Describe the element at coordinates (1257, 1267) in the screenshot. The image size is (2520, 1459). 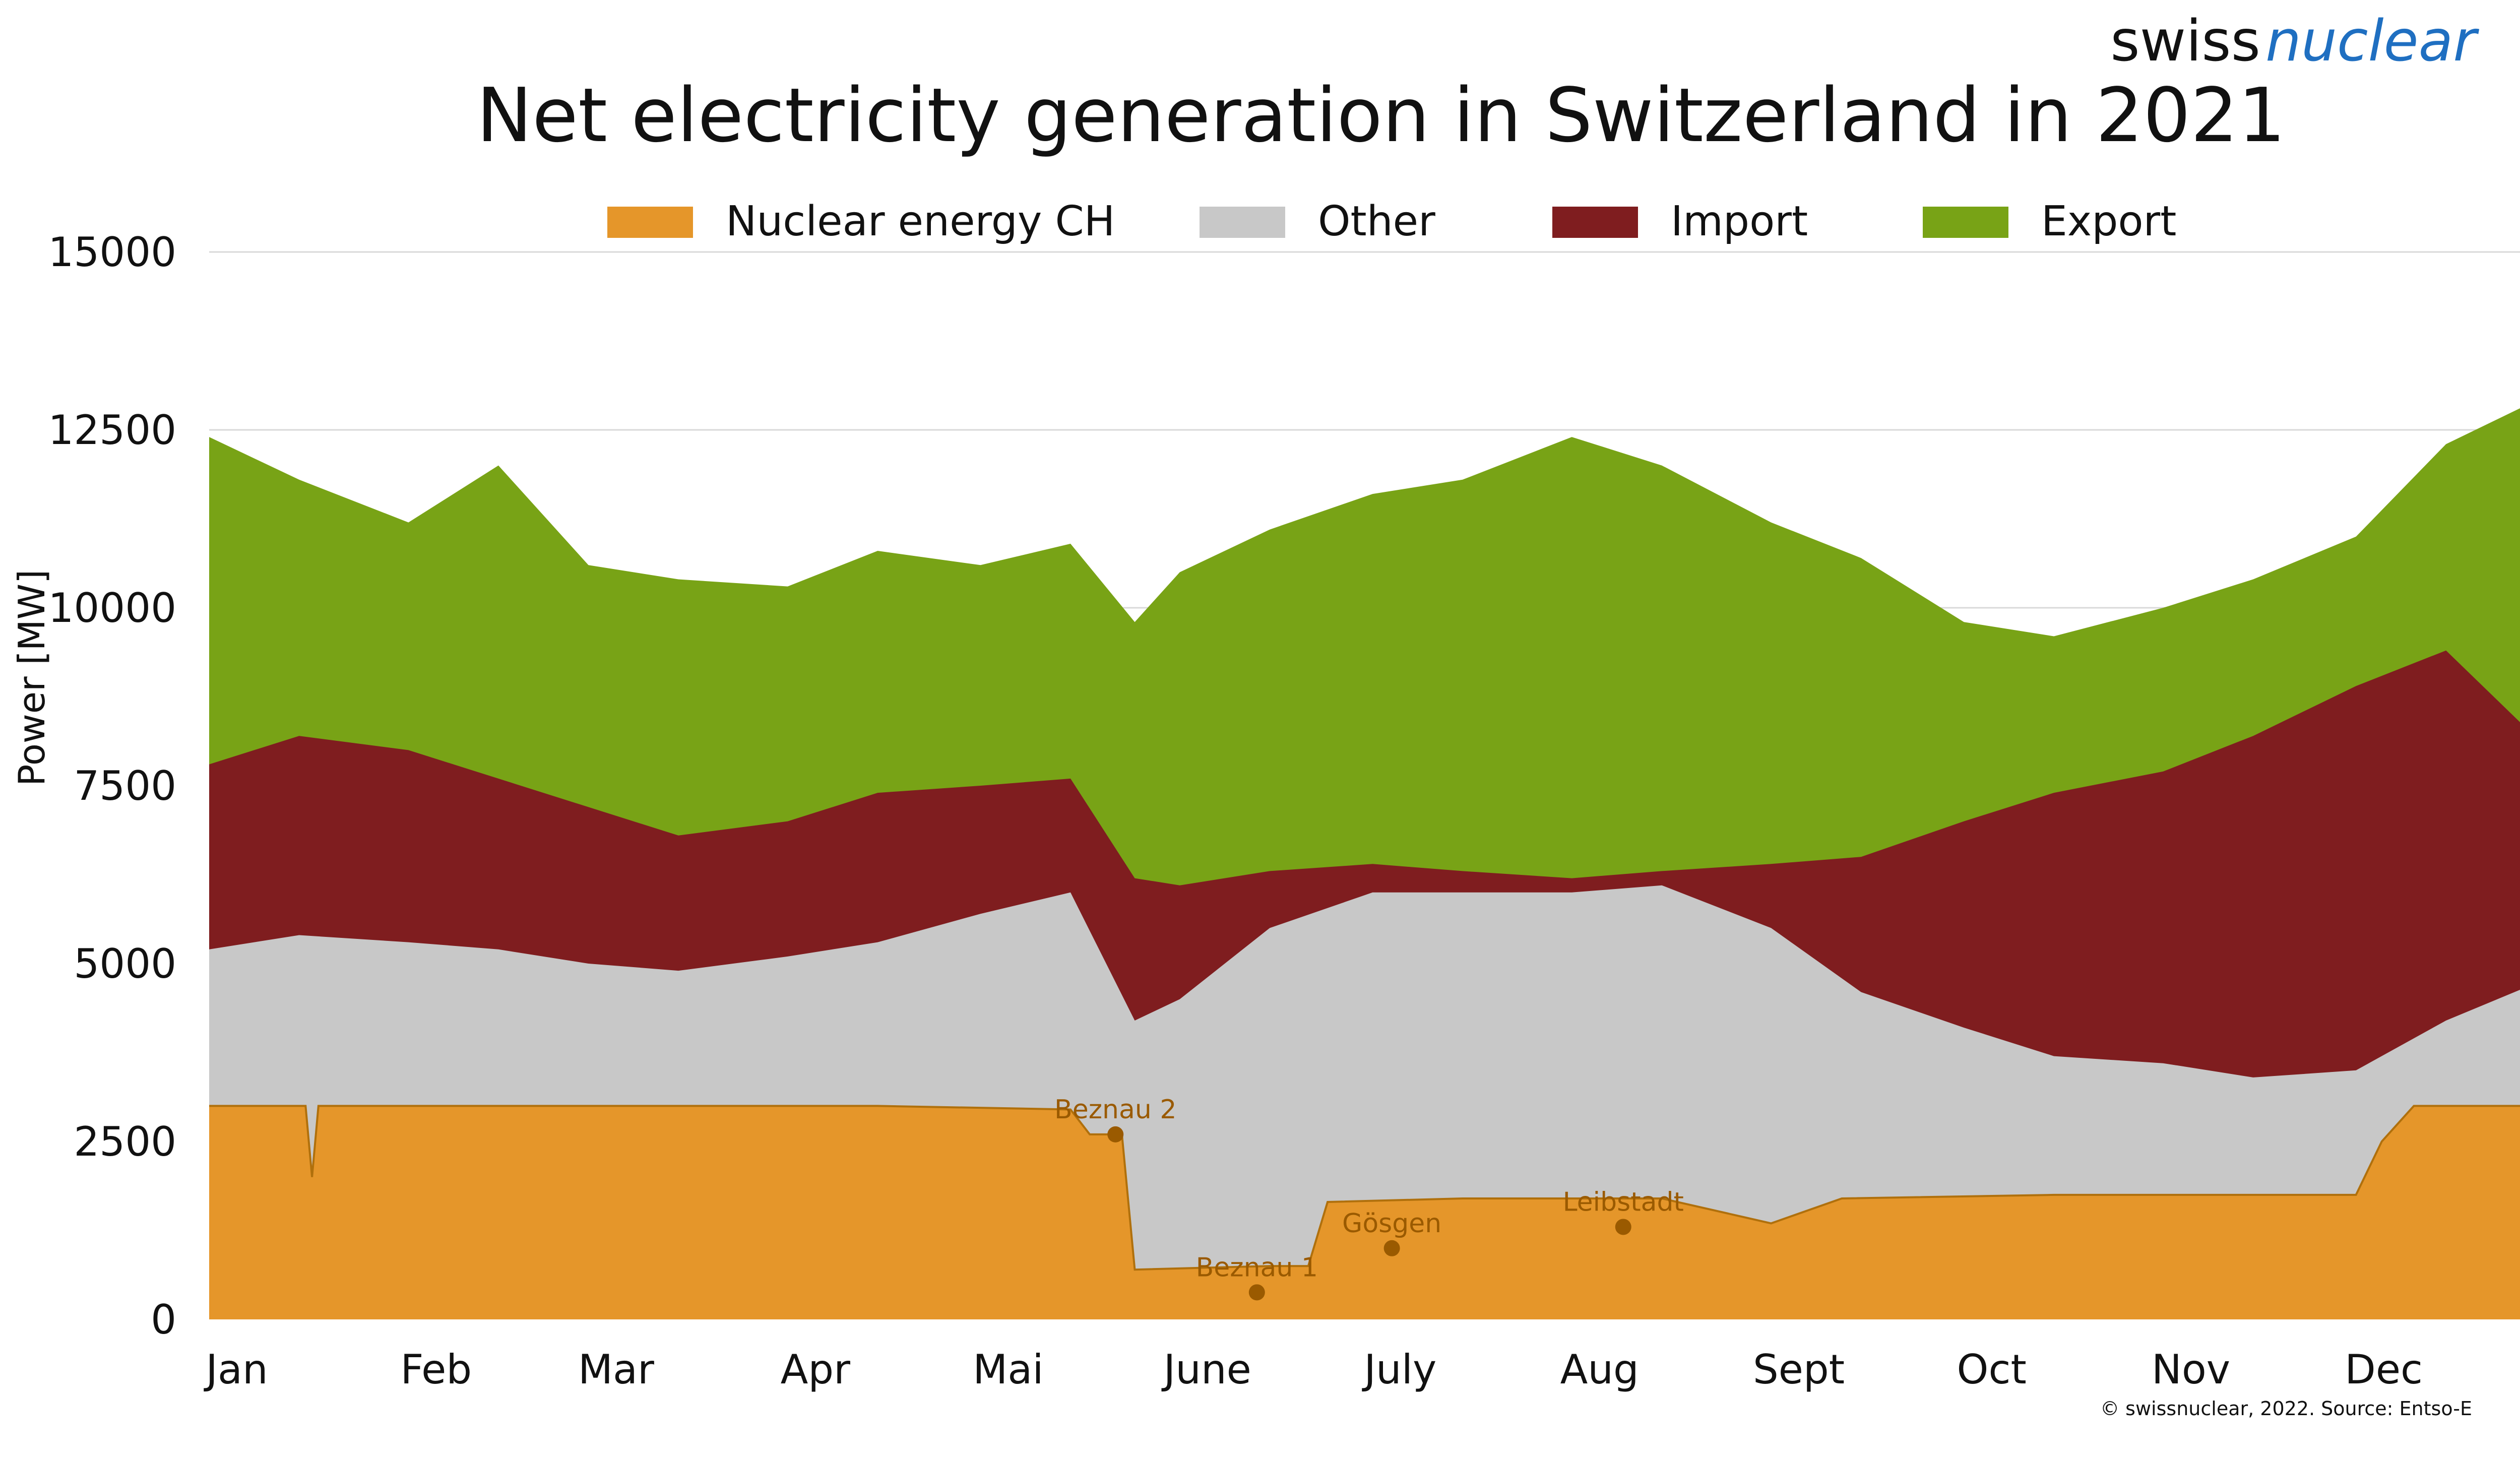
I see `annotation-label-beznau-1: Beznau 1` at that location.